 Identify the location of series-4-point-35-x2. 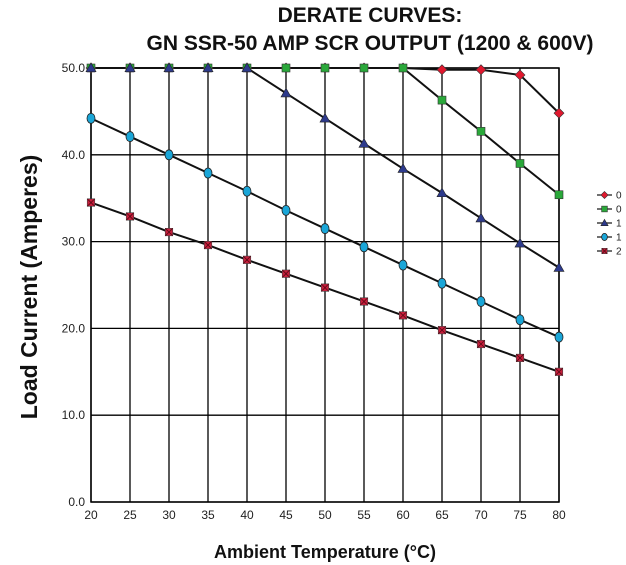
(208, 245).